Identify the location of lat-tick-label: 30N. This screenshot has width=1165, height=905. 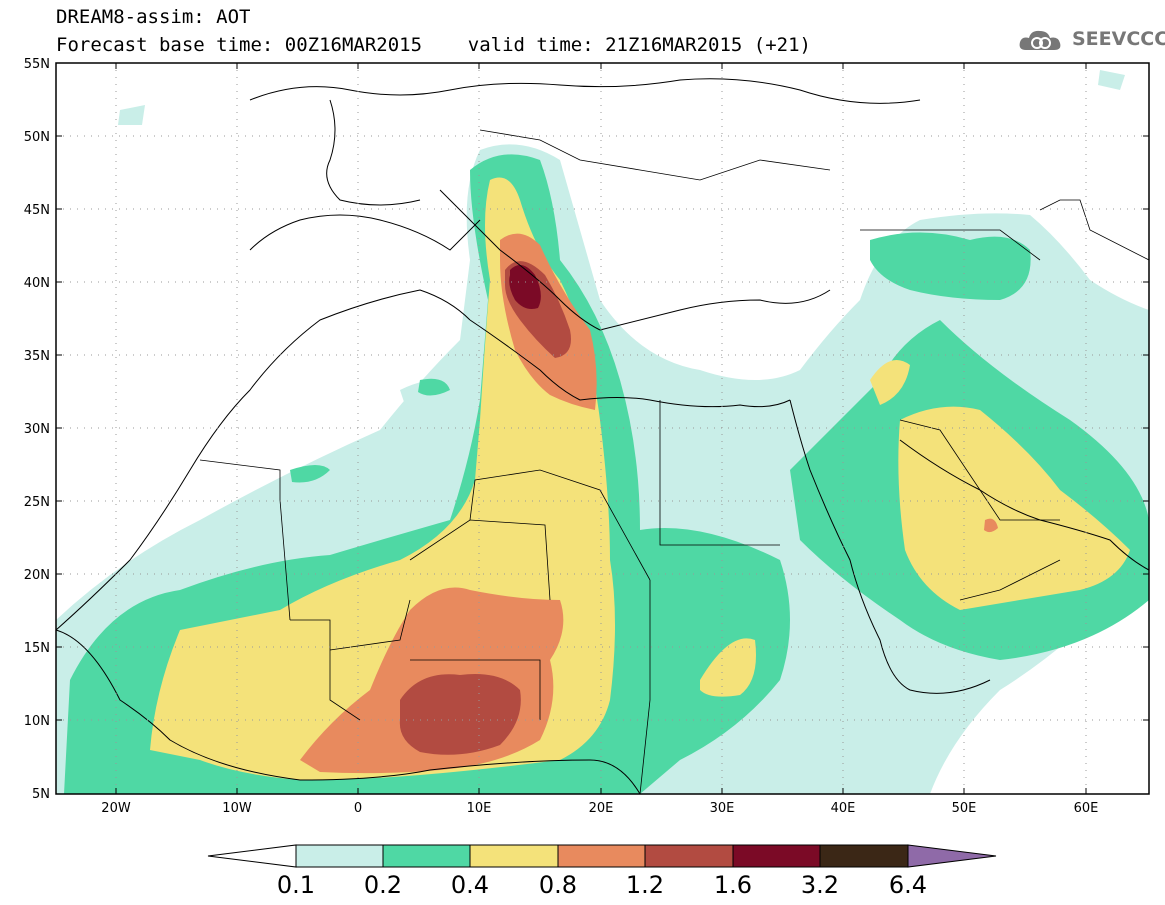
(37, 429).